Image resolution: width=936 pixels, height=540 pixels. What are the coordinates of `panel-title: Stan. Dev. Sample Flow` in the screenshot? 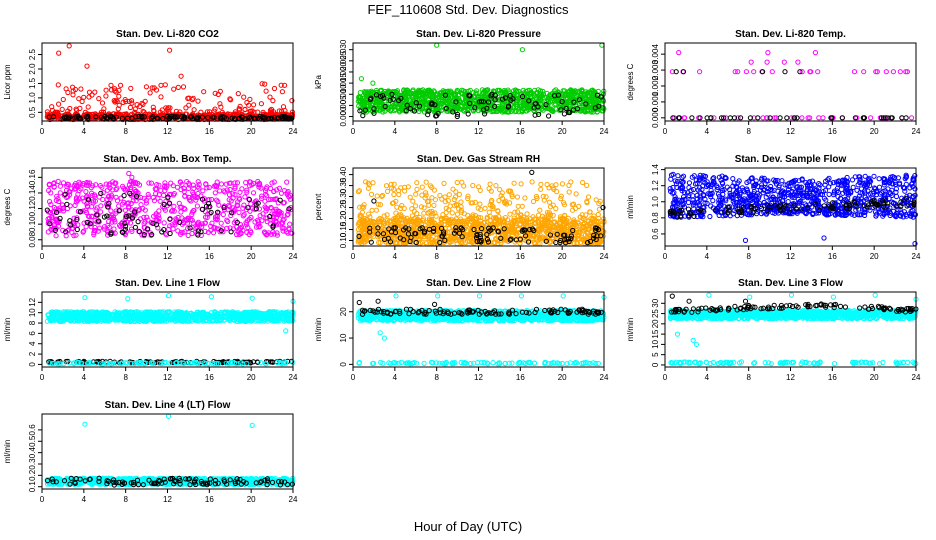 It's located at (791, 159).